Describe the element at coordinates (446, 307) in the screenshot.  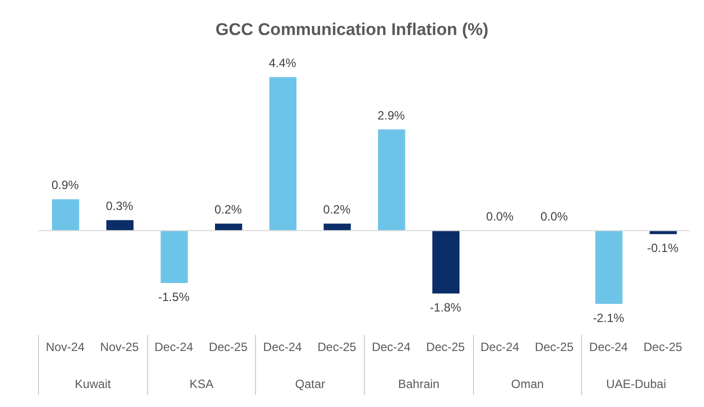
I see `data-label: -1.8%` at that location.